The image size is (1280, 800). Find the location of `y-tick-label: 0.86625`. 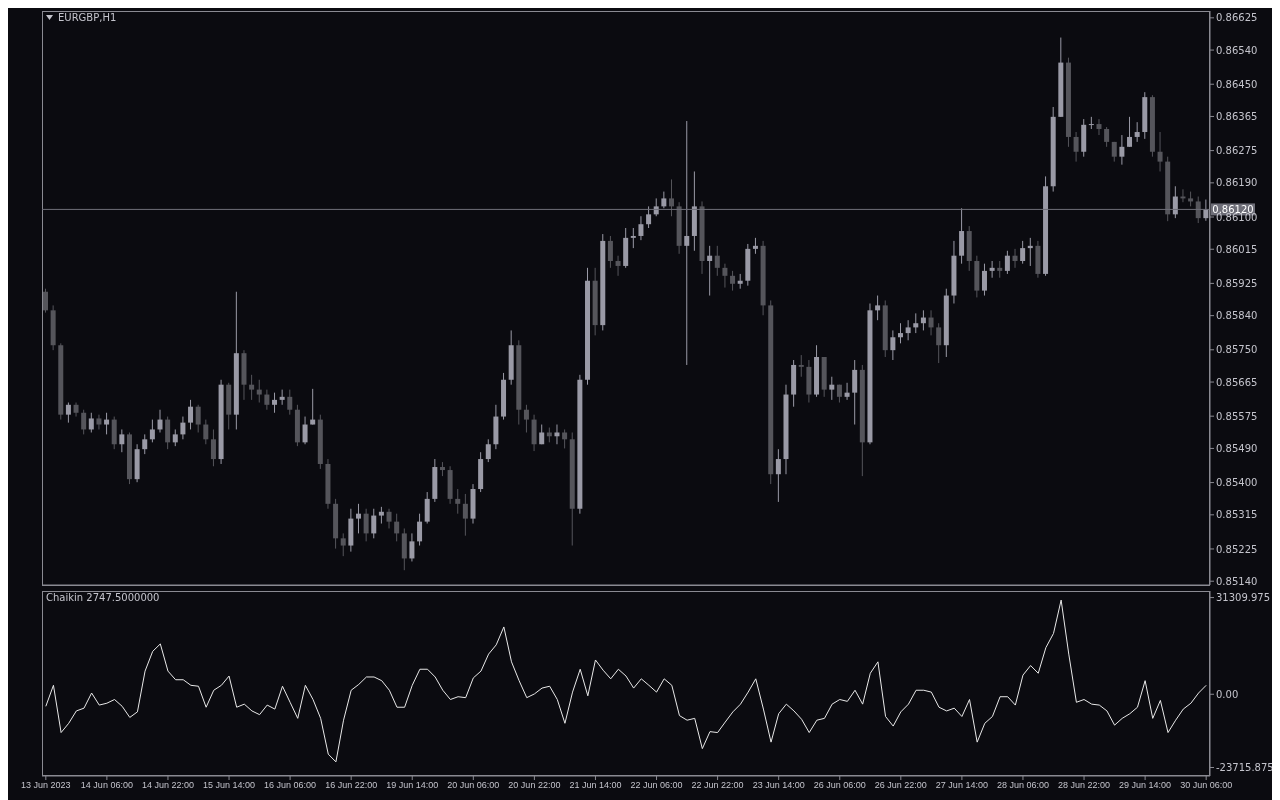

y-tick-label: 0.86625 is located at coordinates (1237, 18).